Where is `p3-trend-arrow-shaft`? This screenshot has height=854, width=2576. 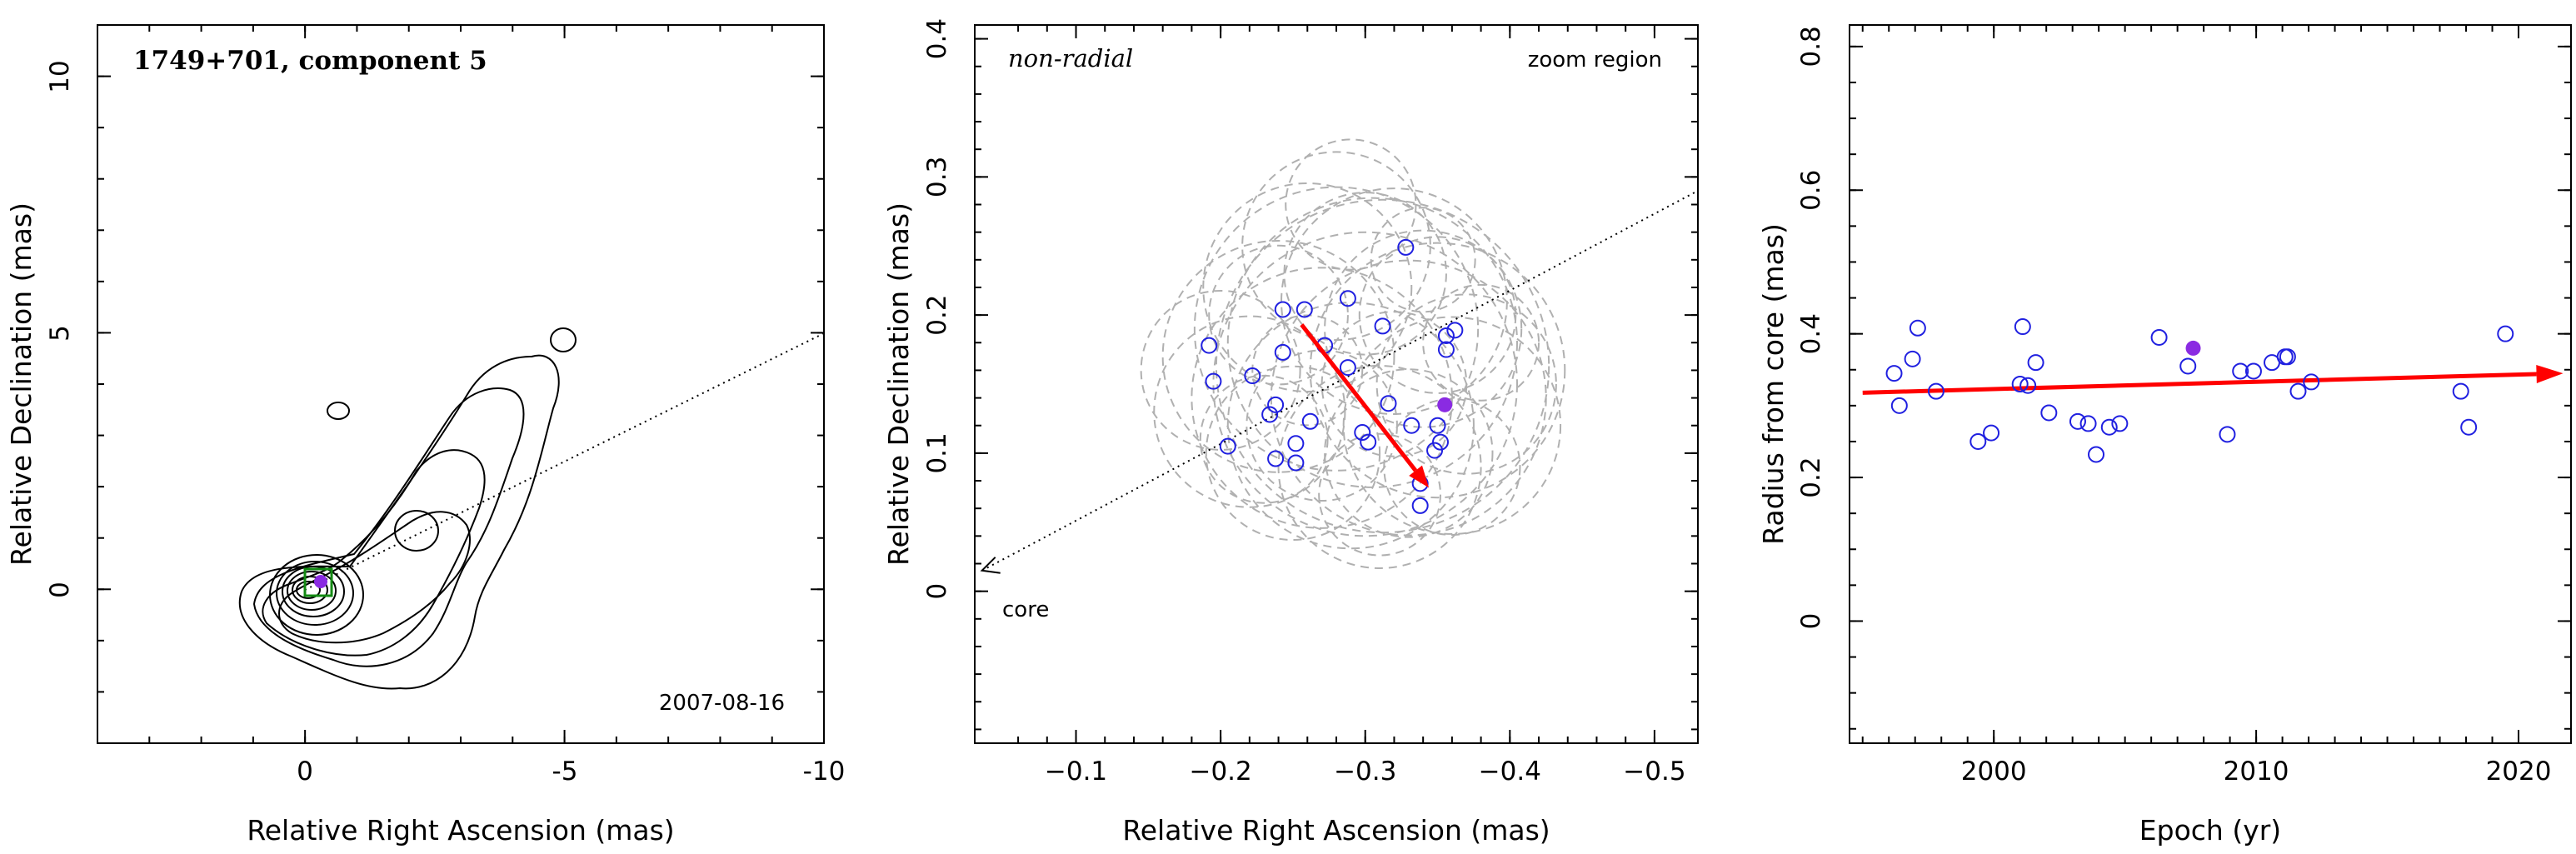 p3-trend-arrow-shaft is located at coordinates (2199, 383).